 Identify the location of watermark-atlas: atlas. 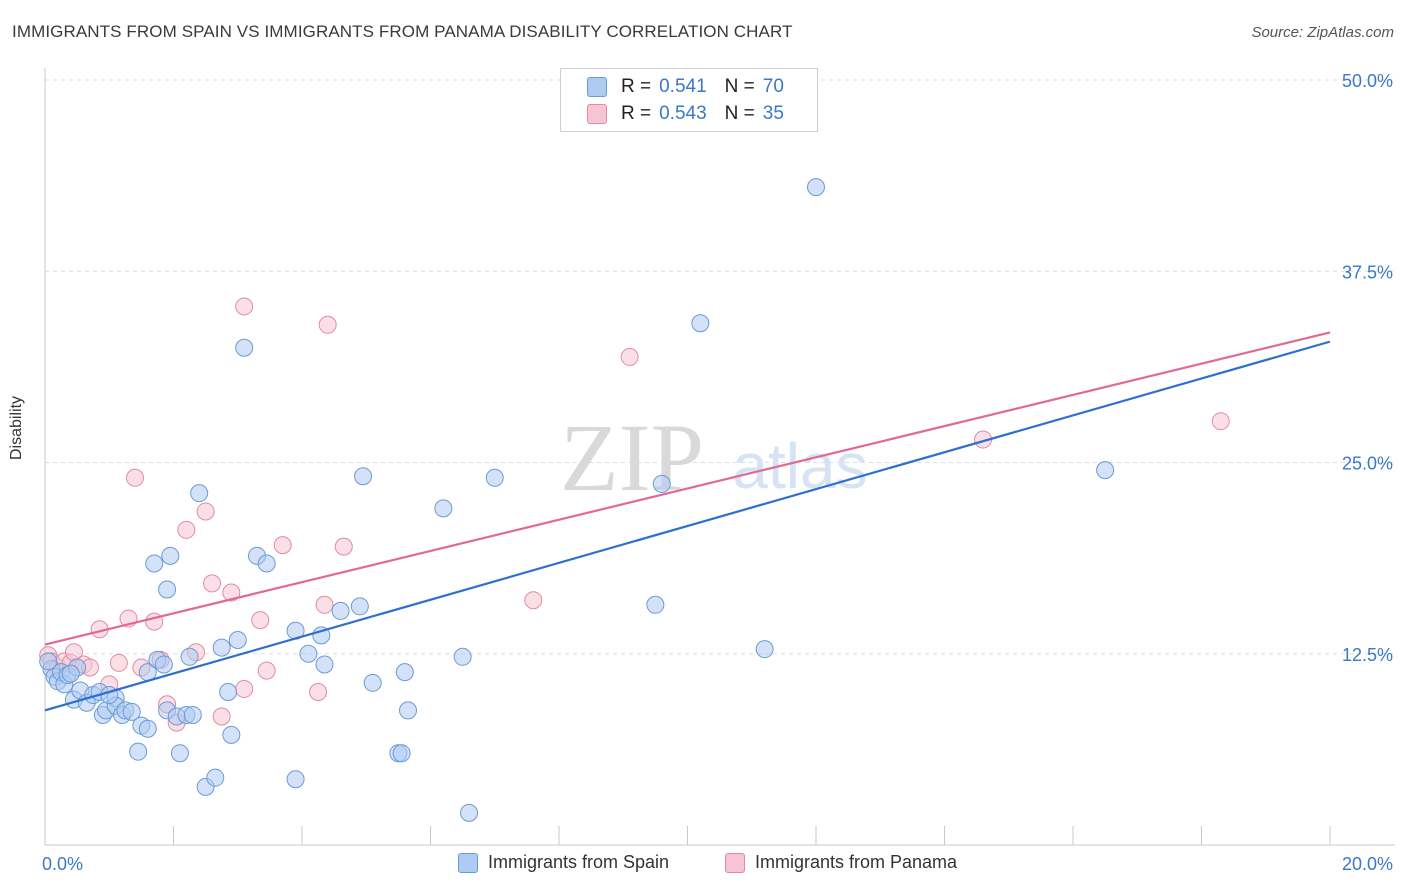
(799, 466).